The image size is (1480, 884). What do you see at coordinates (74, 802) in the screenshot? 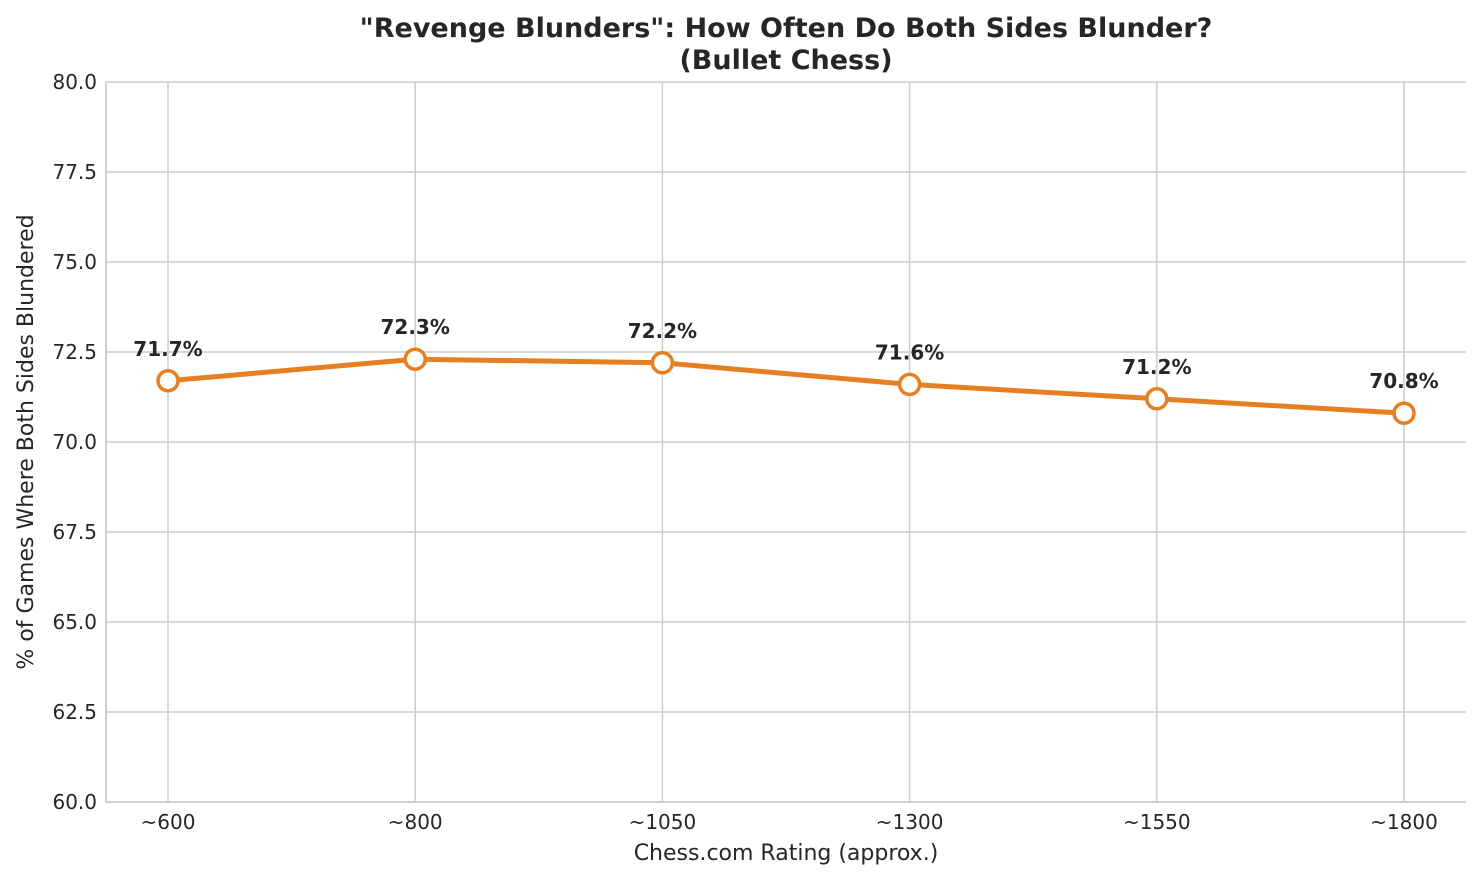
I see `y-tick-label: 60.0` at bounding box center [74, 802].